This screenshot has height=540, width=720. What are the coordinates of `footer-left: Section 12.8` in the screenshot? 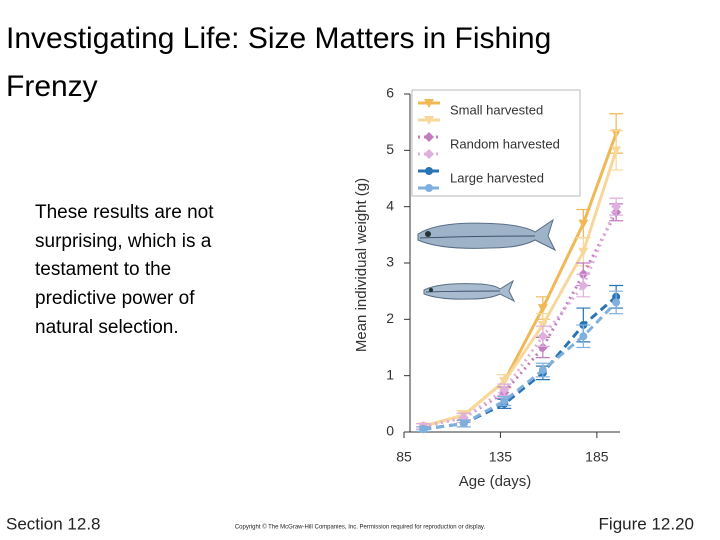 It's located at (53, 523).